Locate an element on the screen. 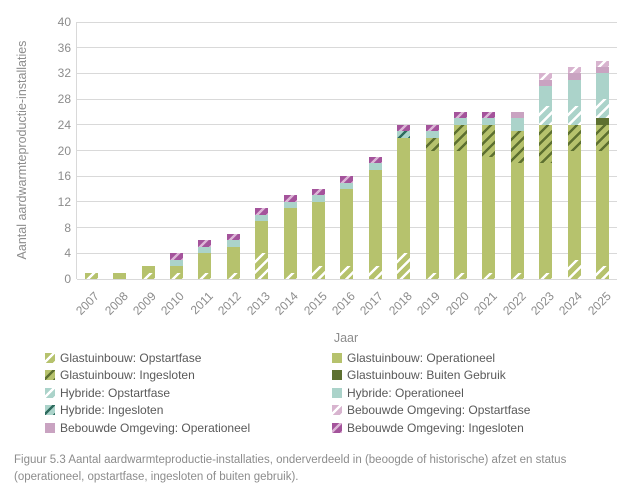 This screenshot has height=486, width=626. segment-glas-operationeel-2009 is located at coordinates (148, 269).